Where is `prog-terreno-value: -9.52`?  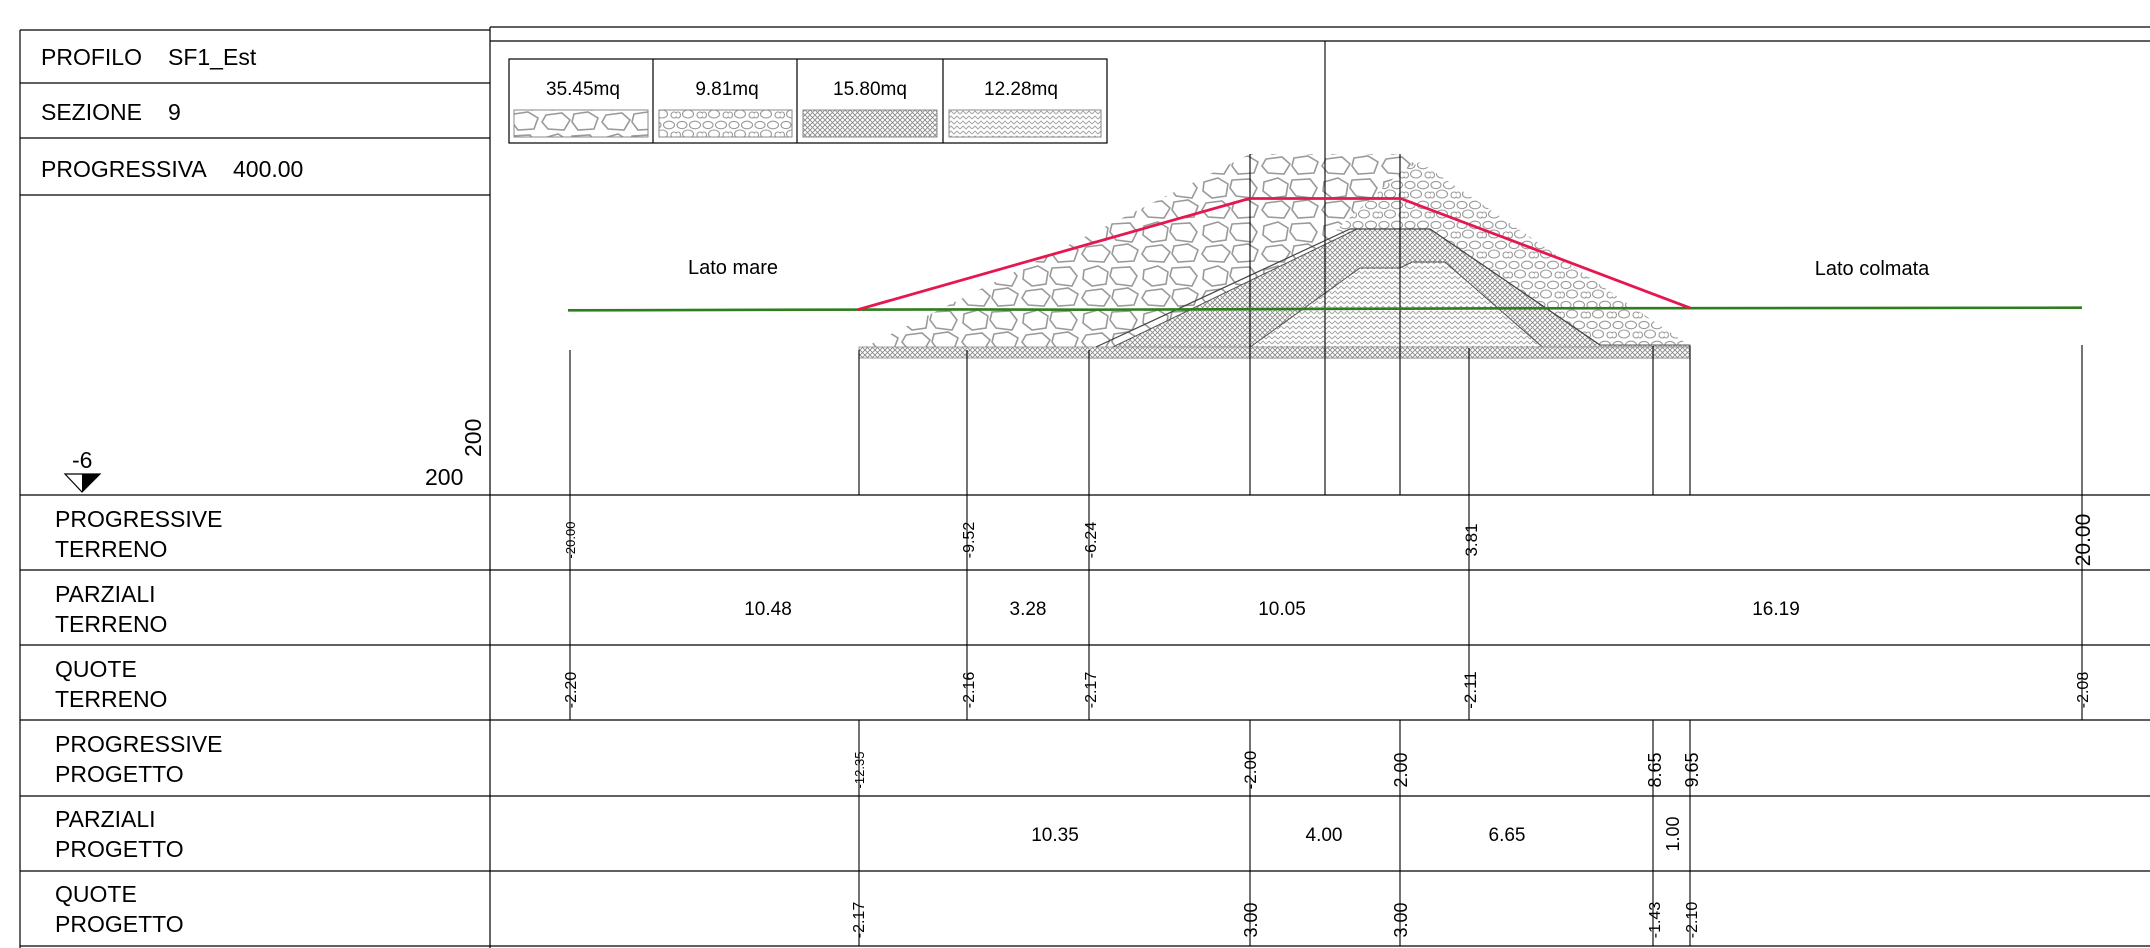
prog-terreno-value: -9.52 is located at coordinates (969, 540).